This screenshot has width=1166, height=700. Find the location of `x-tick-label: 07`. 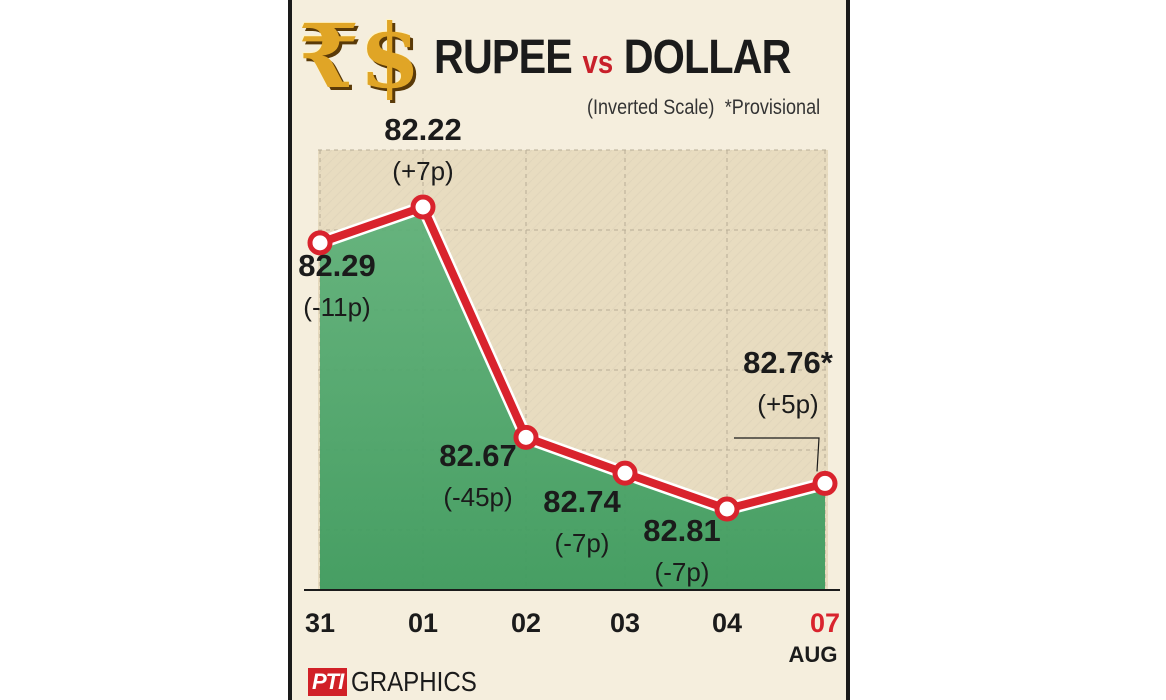

x-tick-label: 07 is located at coordinates (825, 623).